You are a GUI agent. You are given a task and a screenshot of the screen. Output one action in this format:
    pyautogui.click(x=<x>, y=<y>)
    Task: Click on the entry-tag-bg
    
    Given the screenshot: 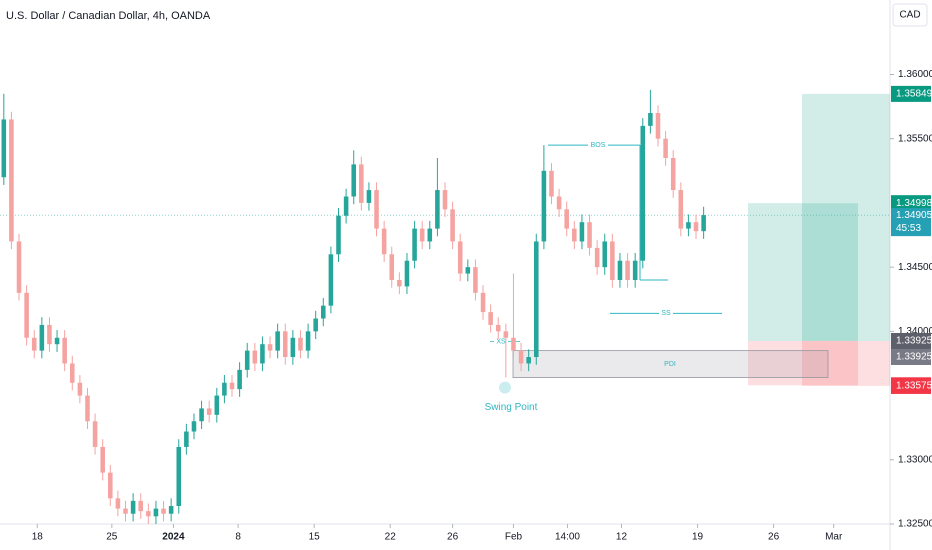 What is the action you would take?
    pyautogui.click(x=911, y=340)
    